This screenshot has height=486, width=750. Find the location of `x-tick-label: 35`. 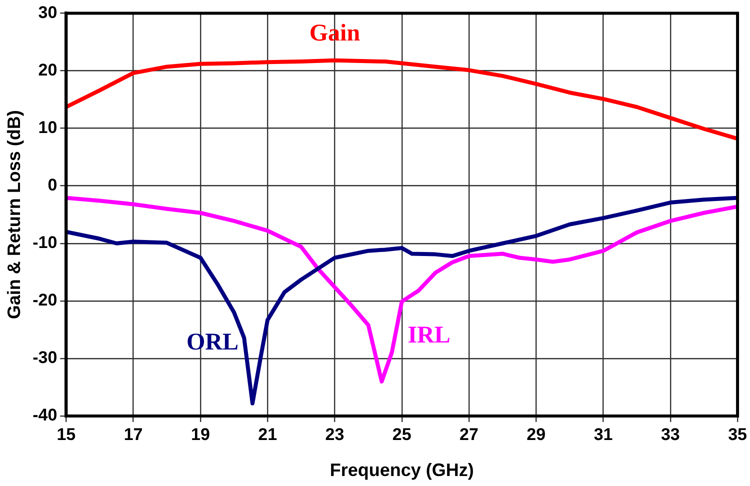

x-tick-label: 35 is located at coordinates (738, 434).